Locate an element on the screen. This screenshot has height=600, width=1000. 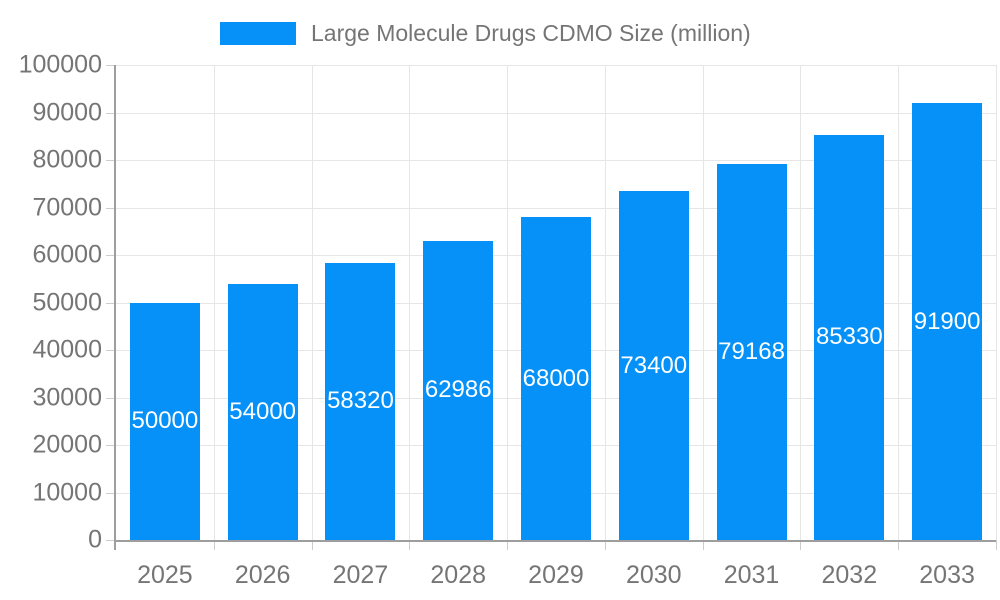
x-axis-tick-label: 2032 is located at coordinates (849, 575).